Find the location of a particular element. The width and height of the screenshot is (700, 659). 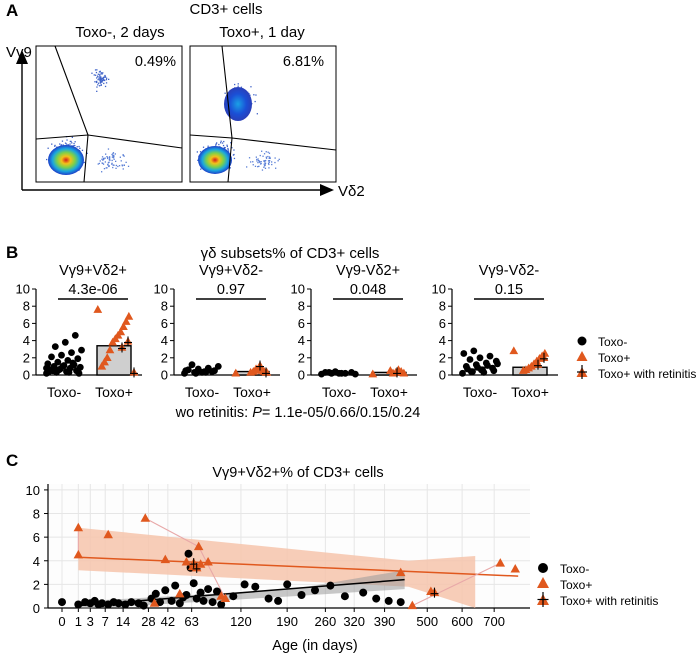

trend-line-toxo-plus is located at coordinates (298, 566).